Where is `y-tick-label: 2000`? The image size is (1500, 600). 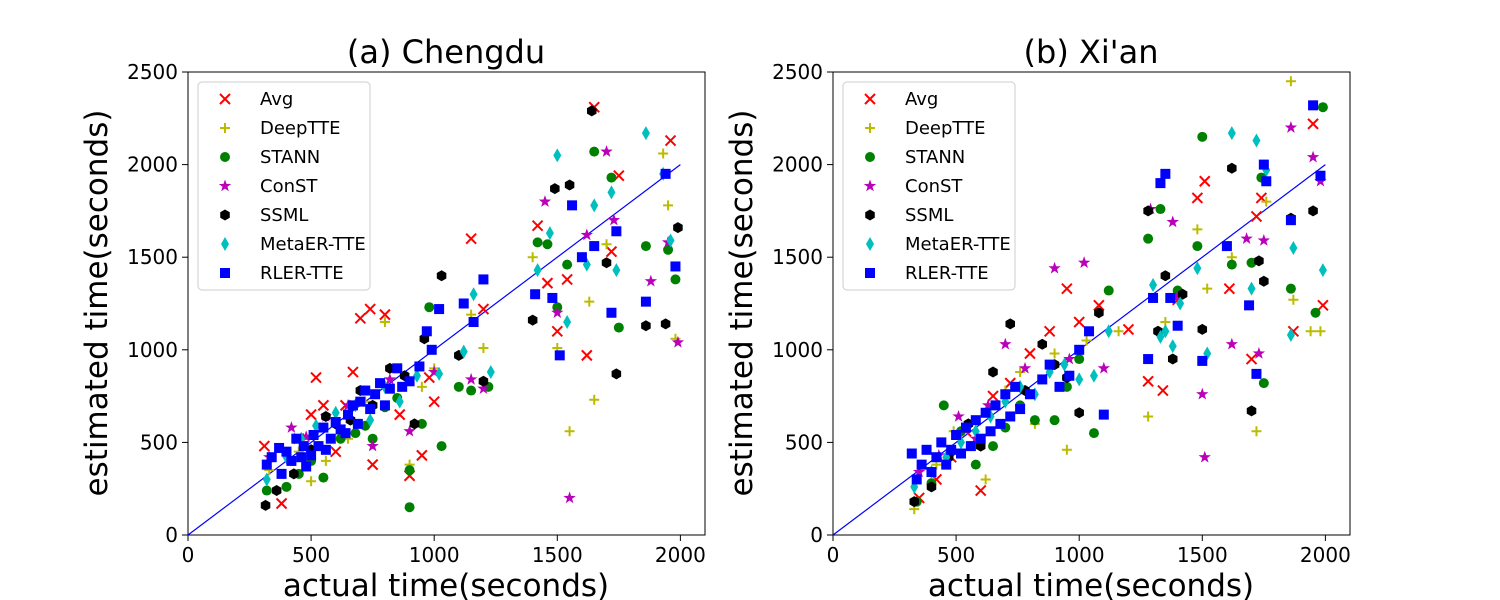 y-tick-label: 2000 is located at coordinates (797, 165).